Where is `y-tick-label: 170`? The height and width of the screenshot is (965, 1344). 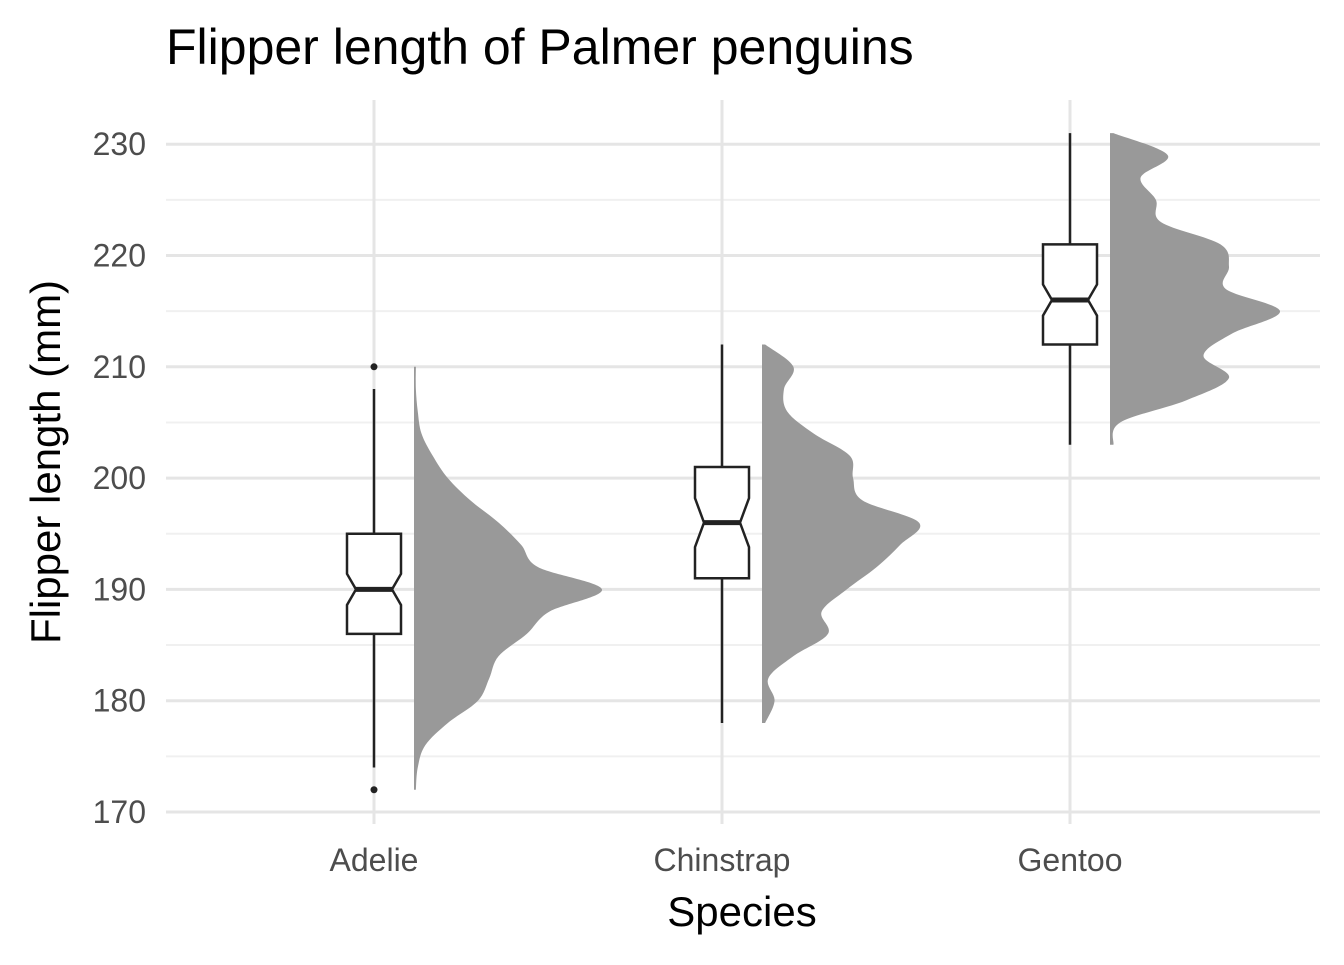 y-tick-label: 170 is located at coordinates (119, 812).